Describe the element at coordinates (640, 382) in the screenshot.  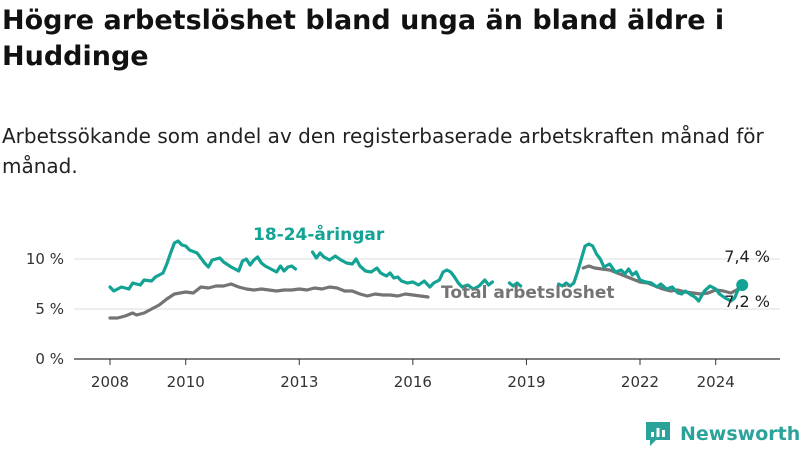
I see `x-tick-label-2022: 2022` at that location.